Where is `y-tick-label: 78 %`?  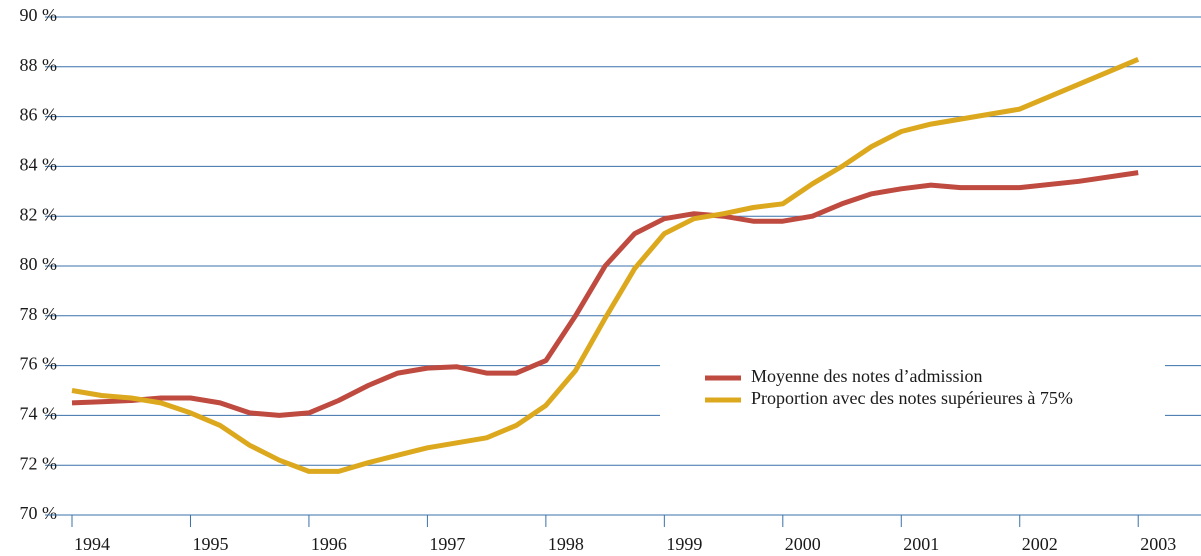 y-tick-label: 78 % is located at coordinates (39, 314).